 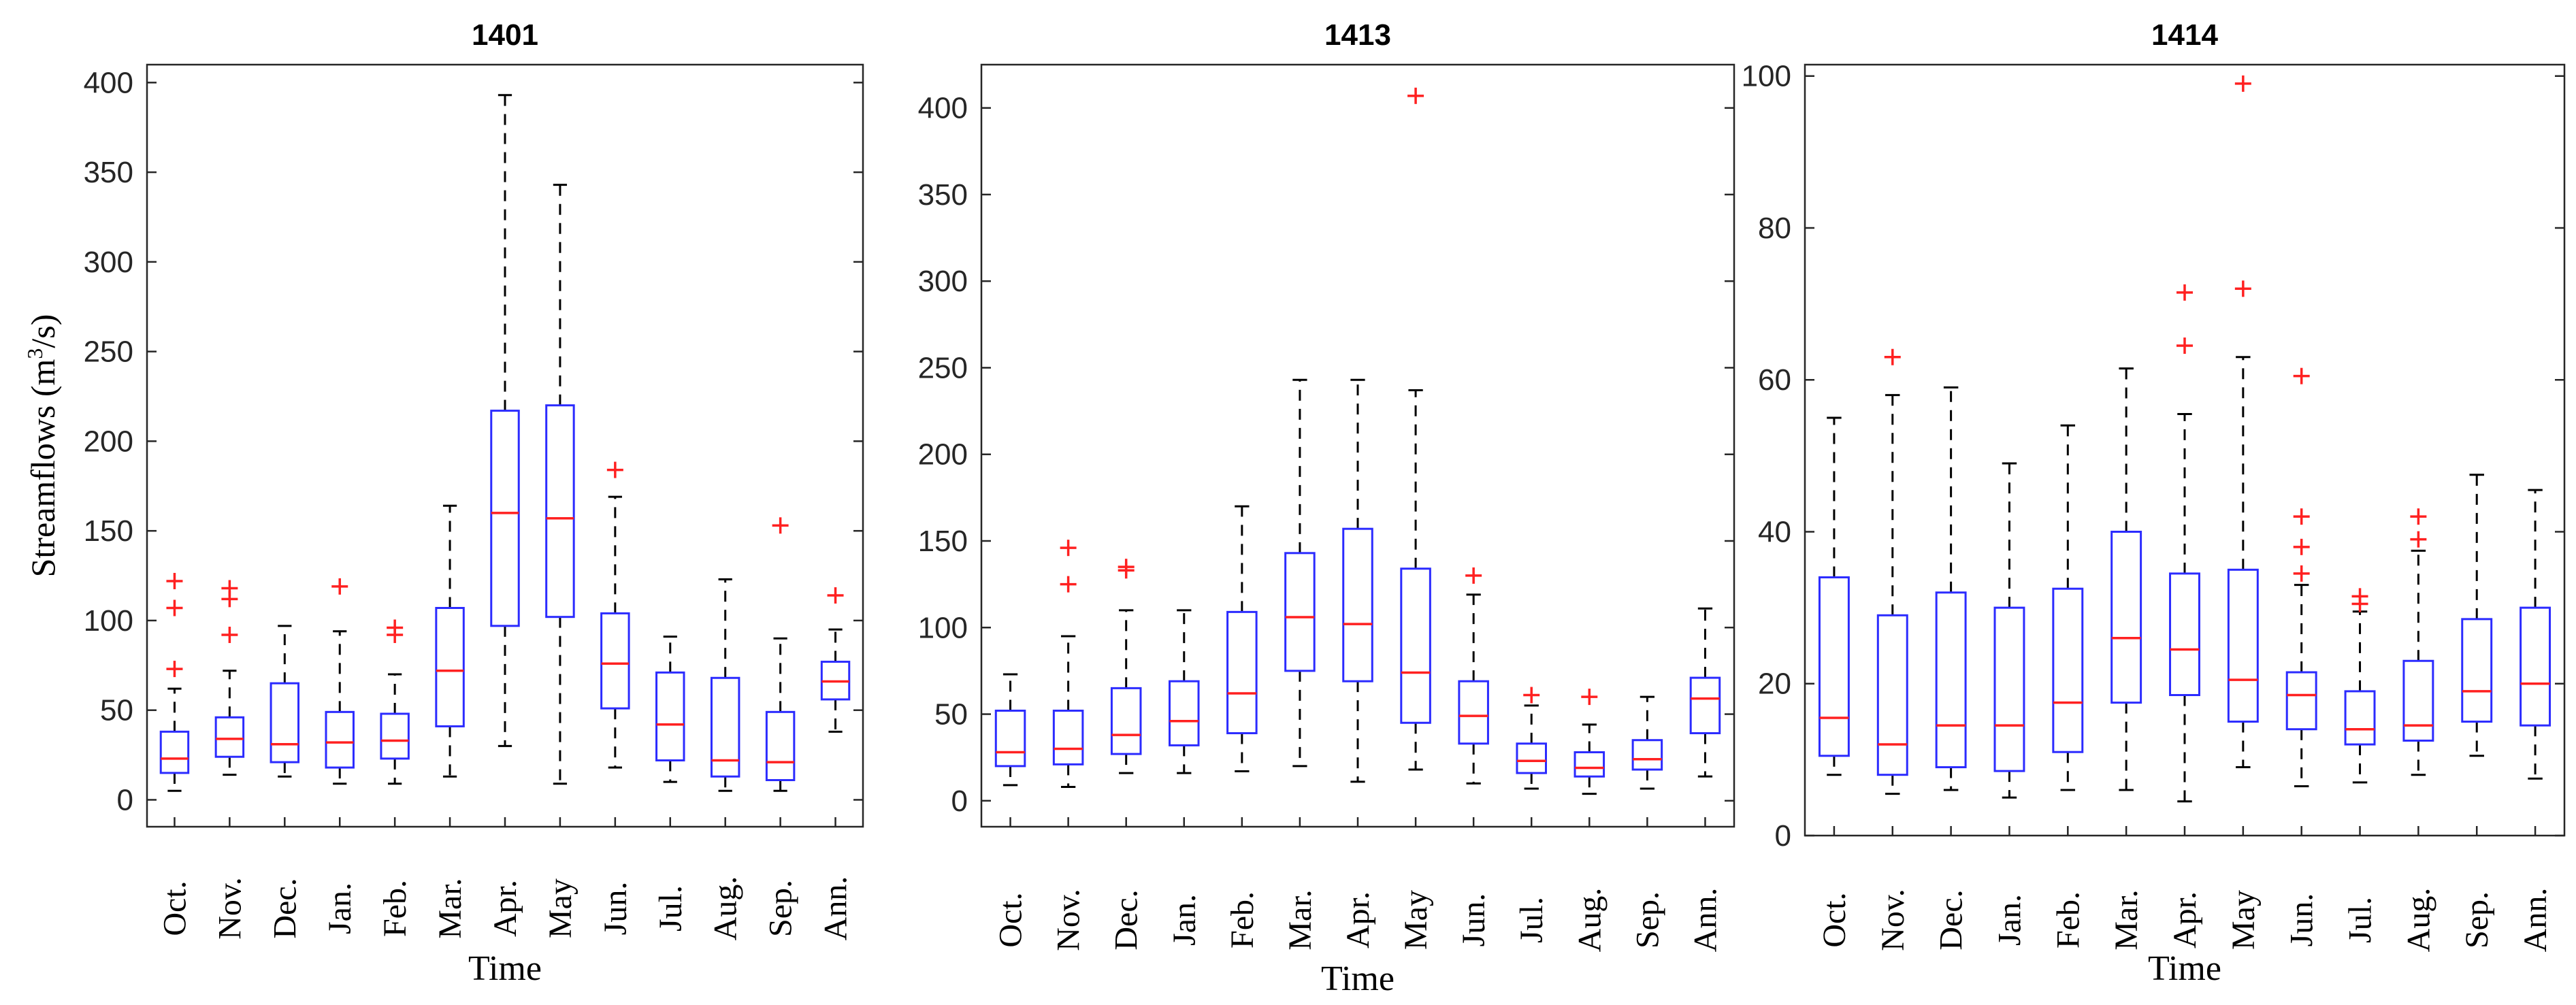 What do you see at coordinates (1774, 228) in the screenshot?
I see `y-tick-label: 80` at bounding box center [1774, 228].